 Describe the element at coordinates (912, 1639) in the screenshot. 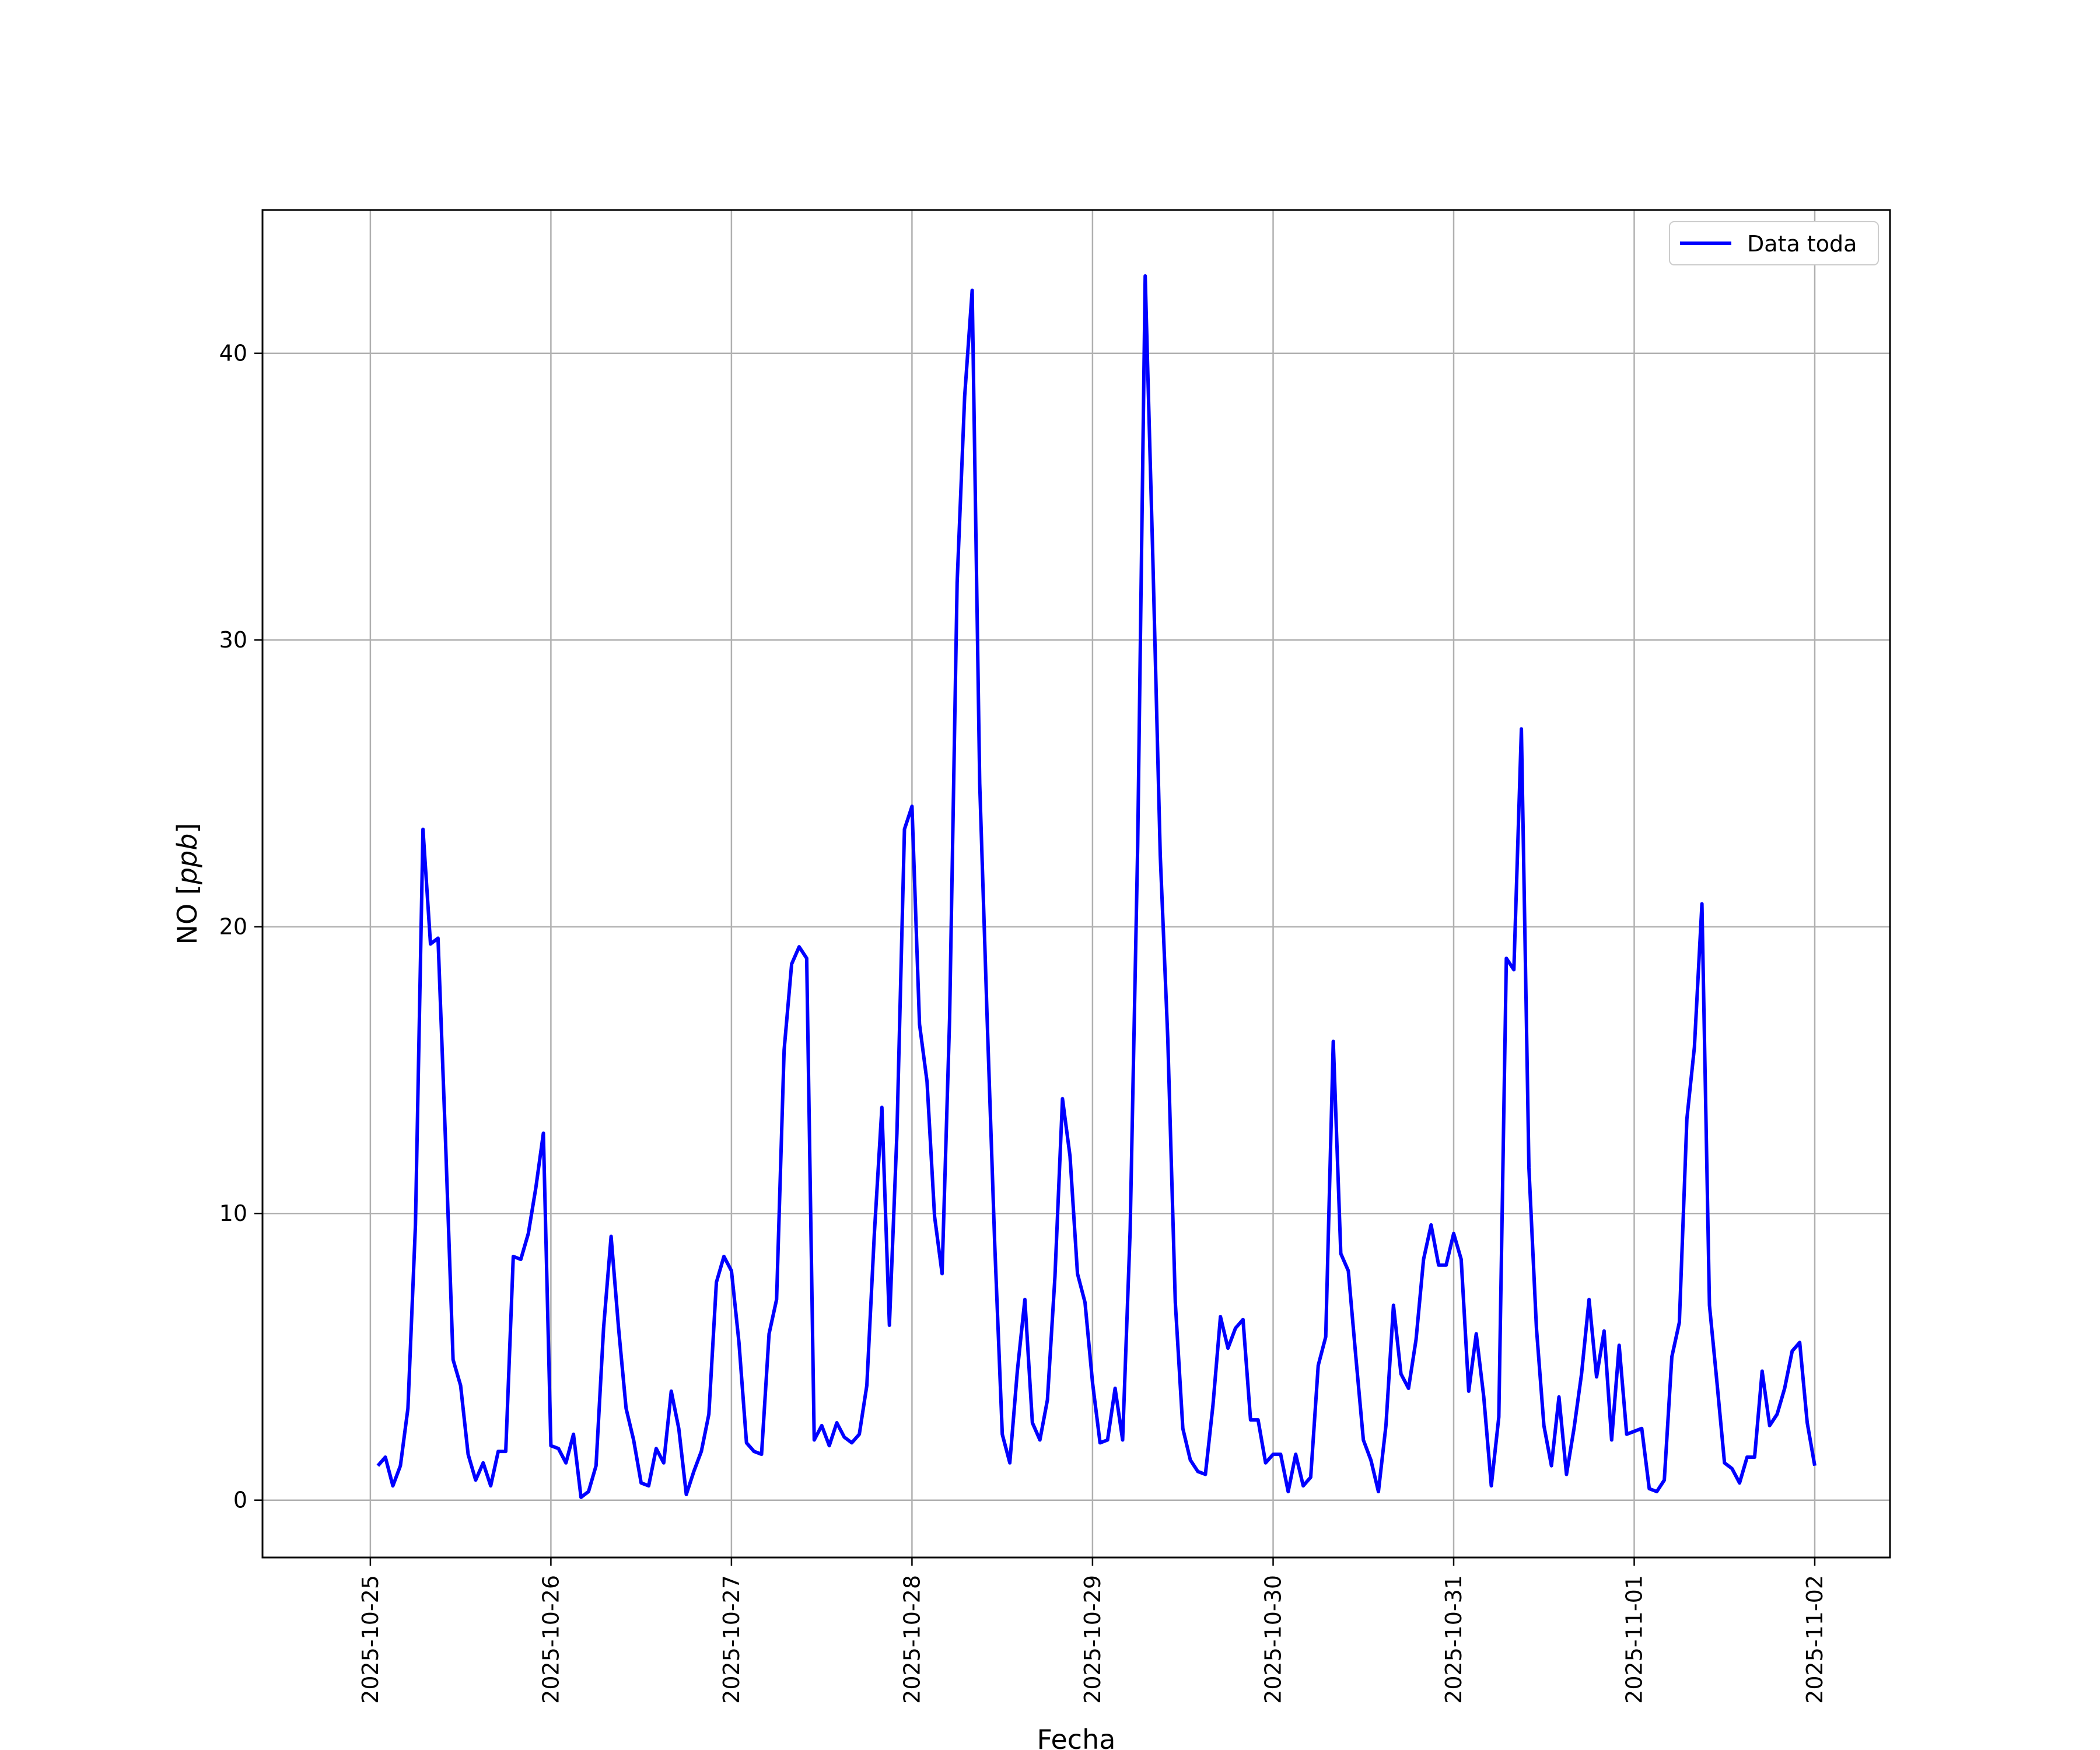

I see `x-tick-label: 2025-10-28` at that location.